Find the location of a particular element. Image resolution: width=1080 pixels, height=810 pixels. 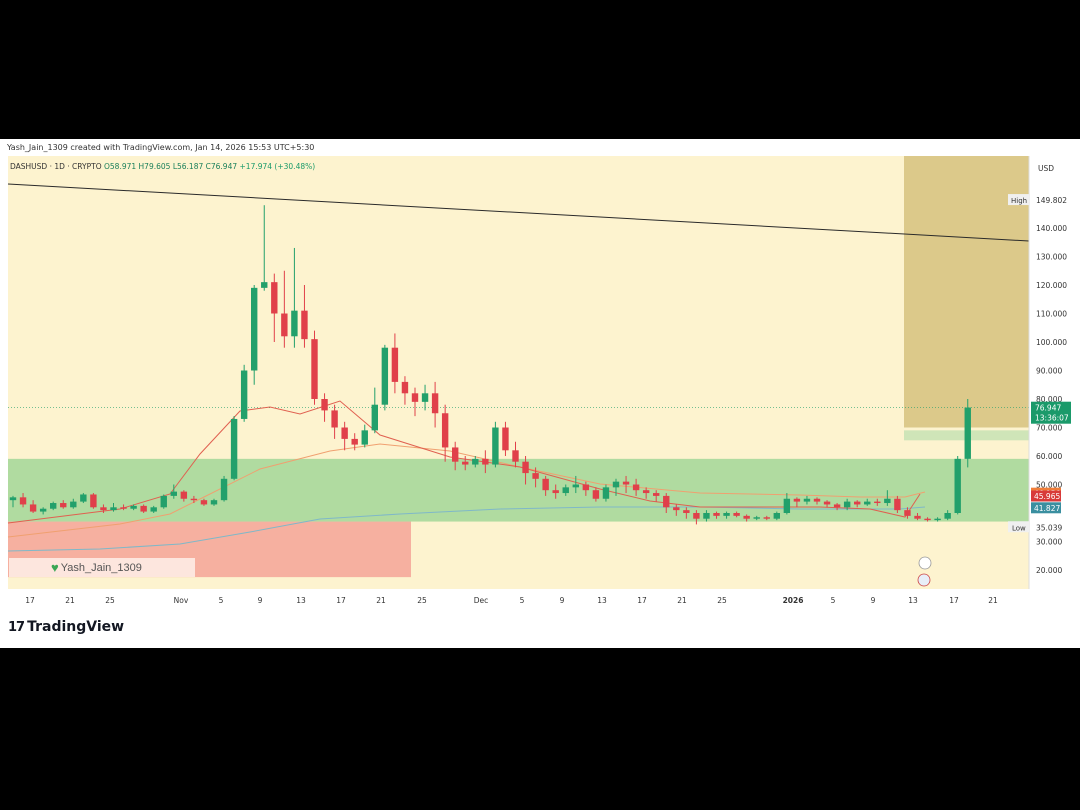

ma-blue-tag: 41.827 is located at coordinates (1047, 508).